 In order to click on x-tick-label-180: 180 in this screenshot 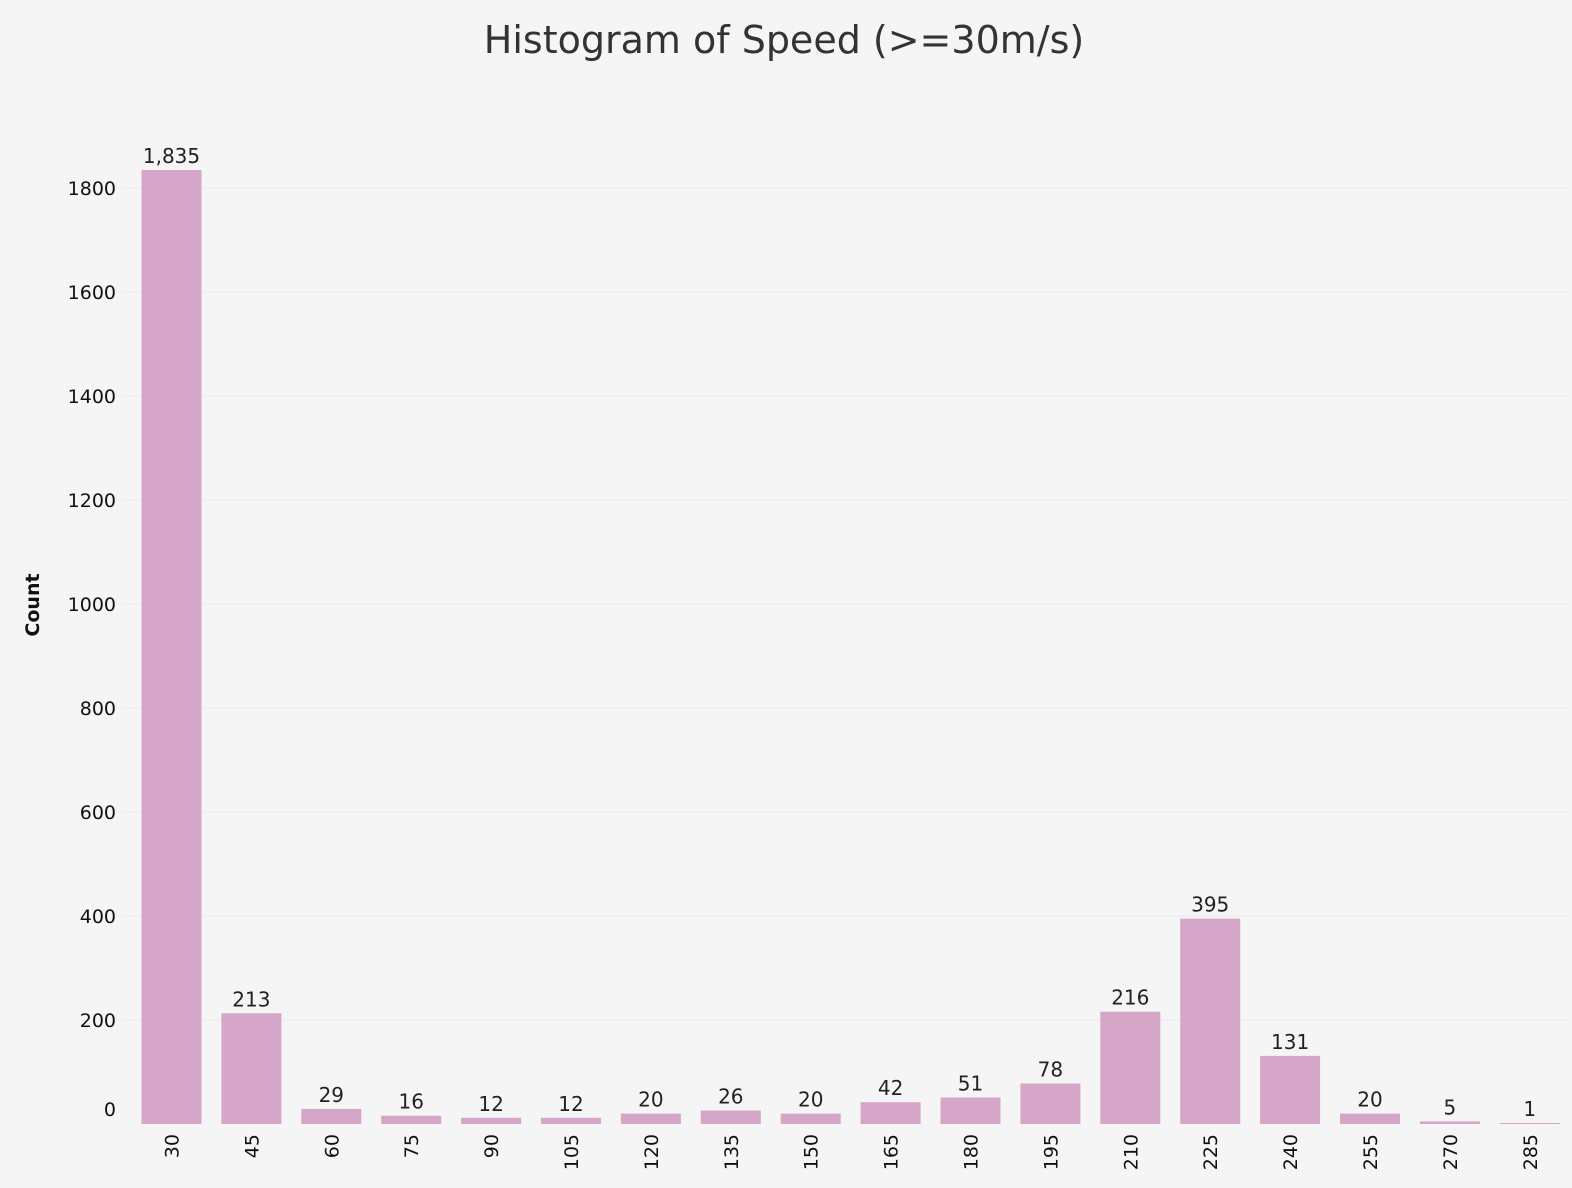, I will do `click(972, 1152)`.